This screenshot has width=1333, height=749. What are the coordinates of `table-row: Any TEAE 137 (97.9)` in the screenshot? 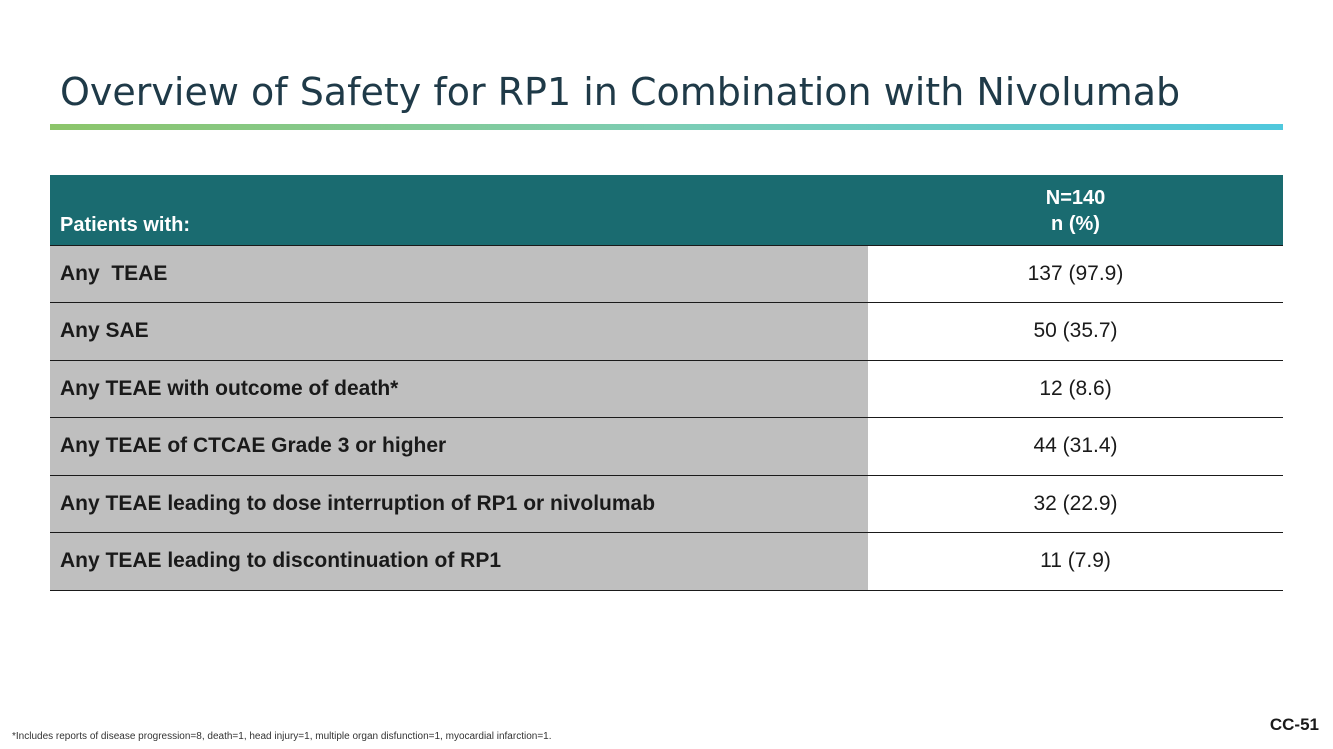 It's located at (666, 273).